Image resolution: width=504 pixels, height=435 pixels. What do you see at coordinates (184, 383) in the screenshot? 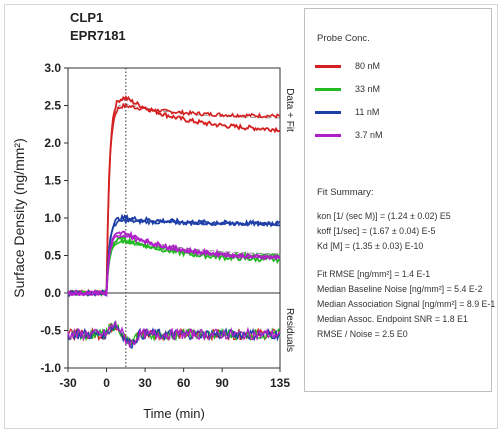
I see `x-tick-label: 60` at bounding box center [184, 383].